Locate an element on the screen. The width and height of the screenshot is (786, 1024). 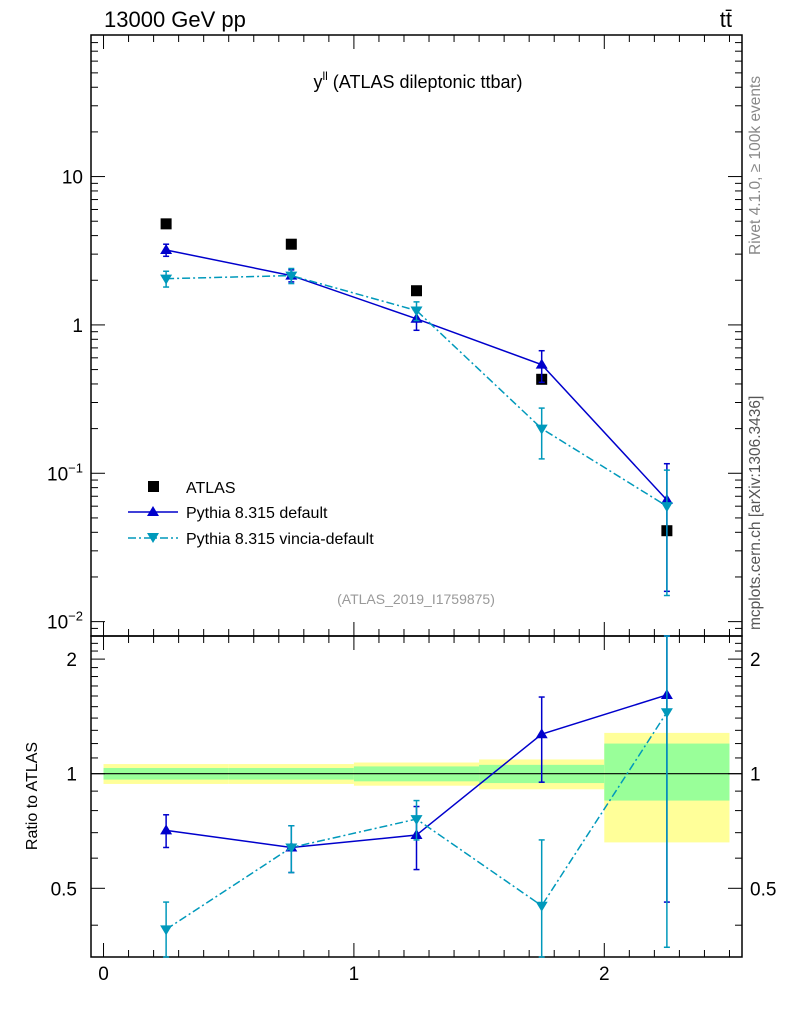
header-process-label: tt̄ is located at coordinates (726, 19).